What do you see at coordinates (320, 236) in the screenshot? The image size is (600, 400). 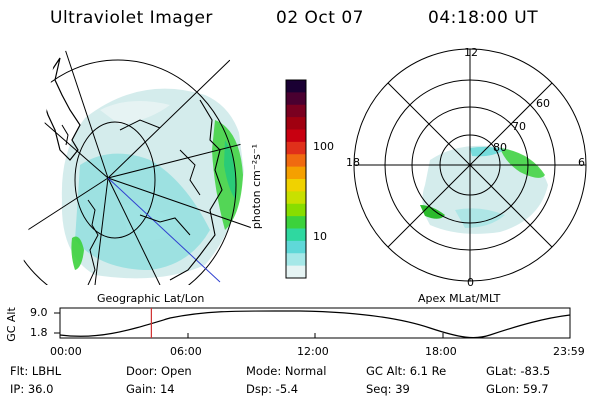 I see `colorbar-tick-10: 10` at bounding box center [320, 236].